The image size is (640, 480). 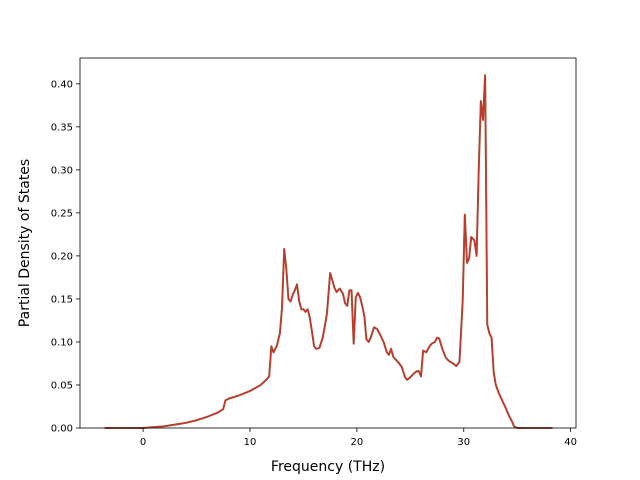 What do you see at coordinates (570, 442) in the screenshot?
I see `x-tick-label: 40` at bounding box center [570, 442].